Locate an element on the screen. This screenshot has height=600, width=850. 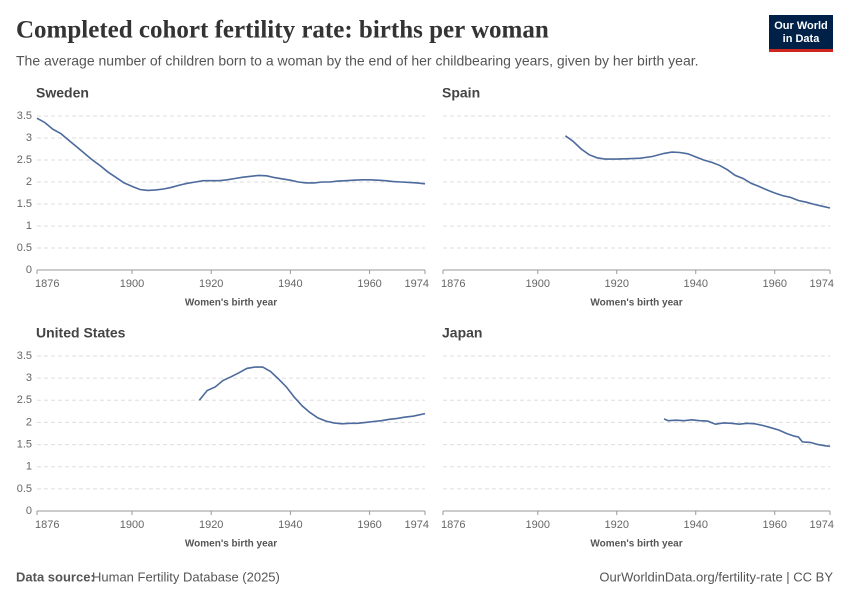
source-label: Data source: is located at coordinates (55, 576).